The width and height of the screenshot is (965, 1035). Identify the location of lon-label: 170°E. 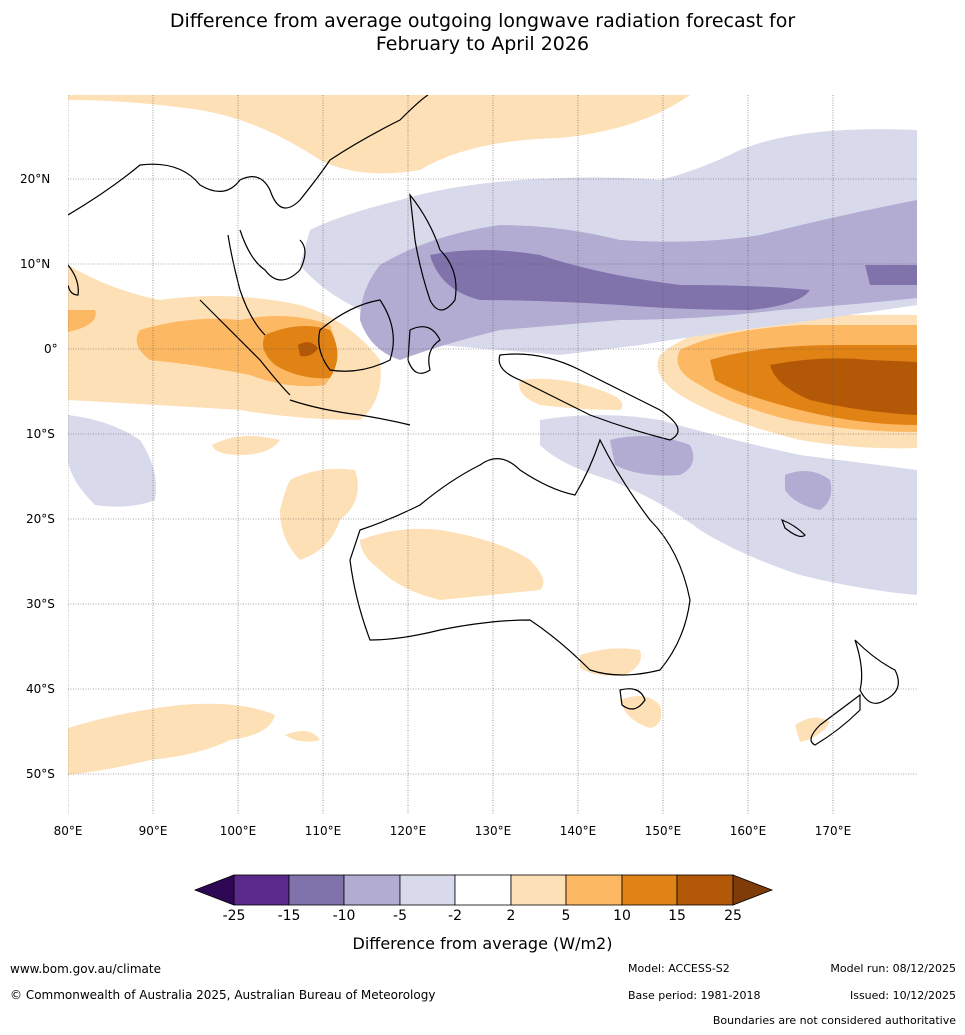
(833, 831).